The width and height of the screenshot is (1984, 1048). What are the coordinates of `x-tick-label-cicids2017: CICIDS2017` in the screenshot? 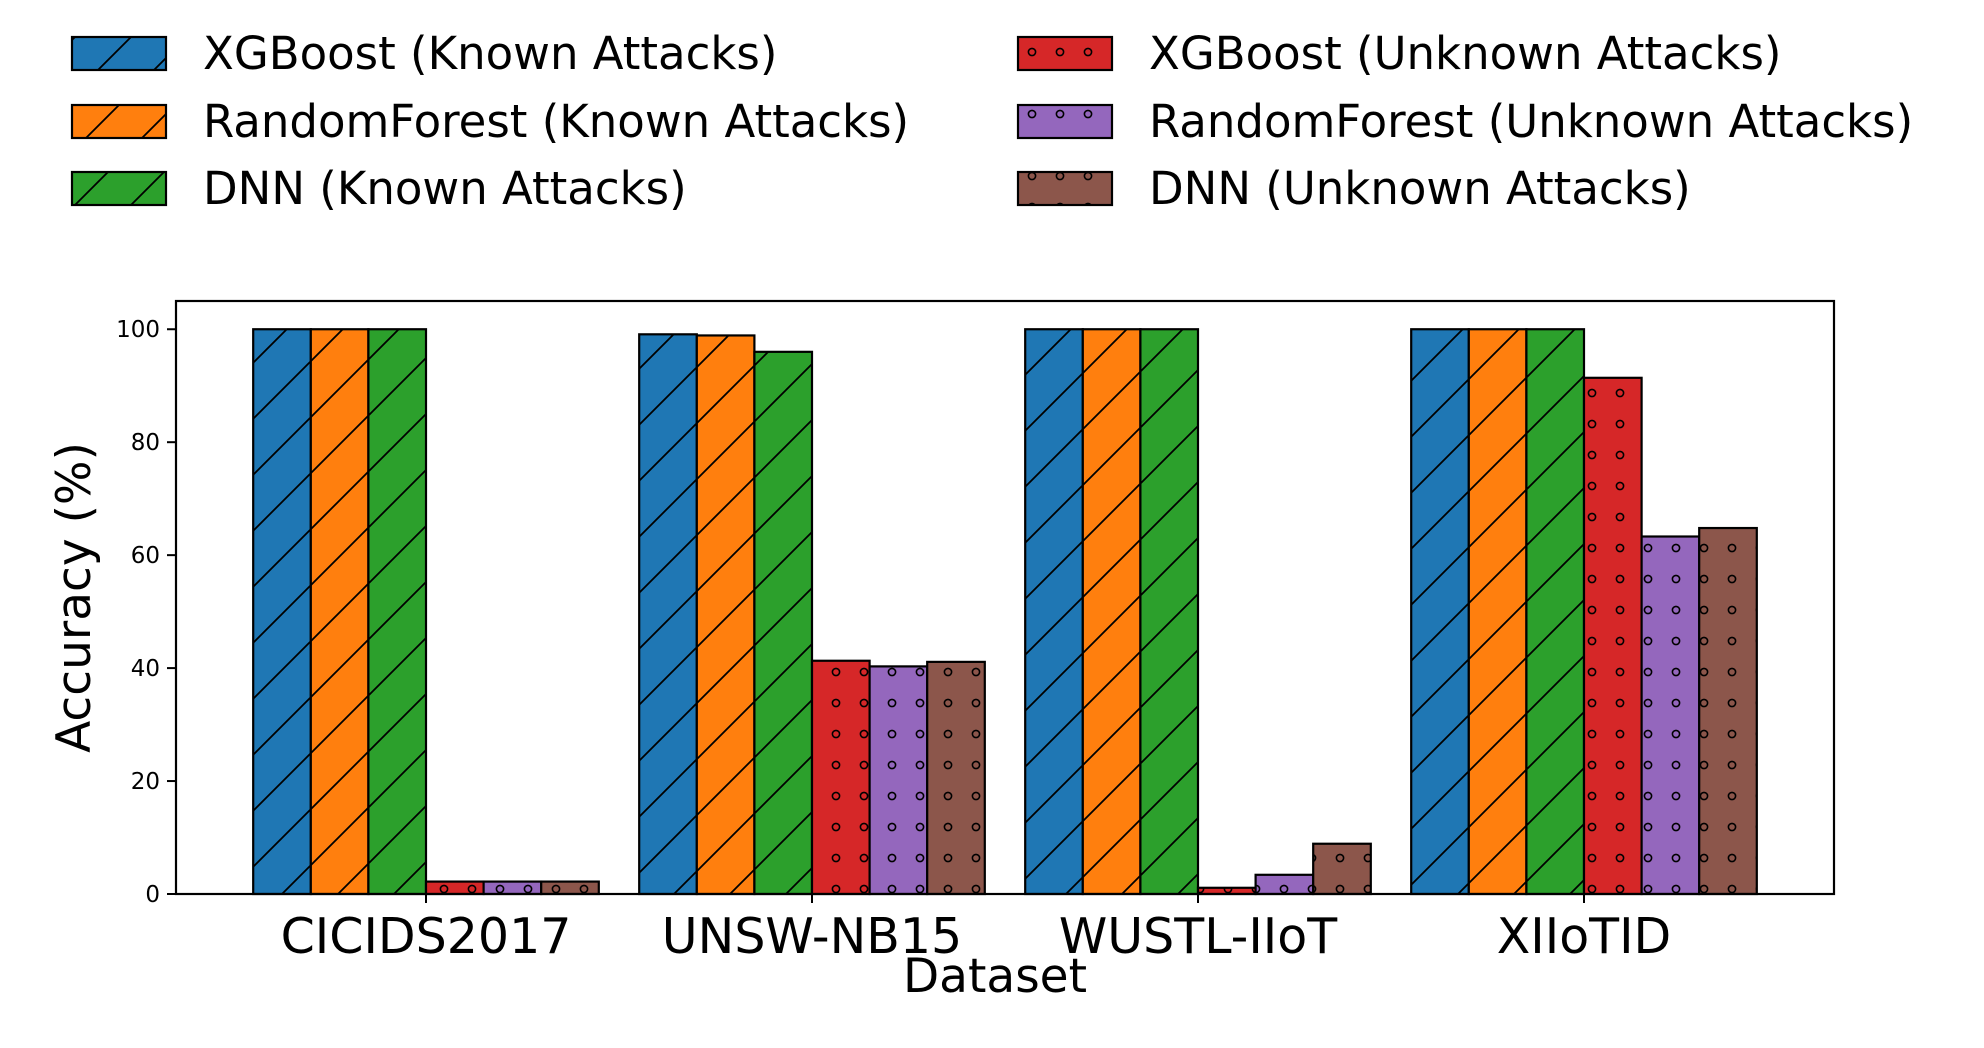 It's located at (426, 936).